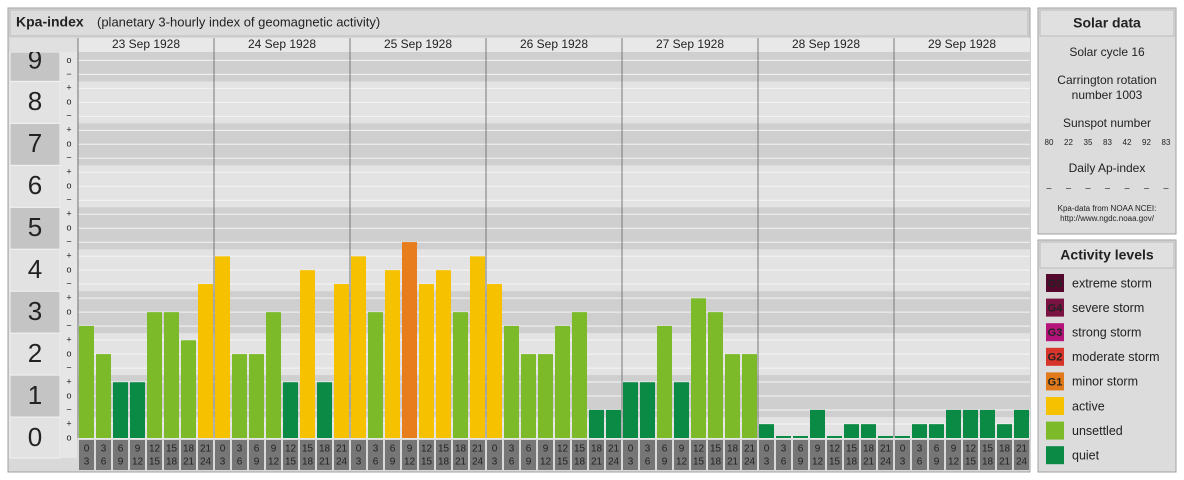 Image resolution: width=1184 pixels, height=480 pixels. What do you see at coordinates (690, 44) in the screenshot?
I see `date-label: 27 Sep 1928` at bounding box center [690, 44].